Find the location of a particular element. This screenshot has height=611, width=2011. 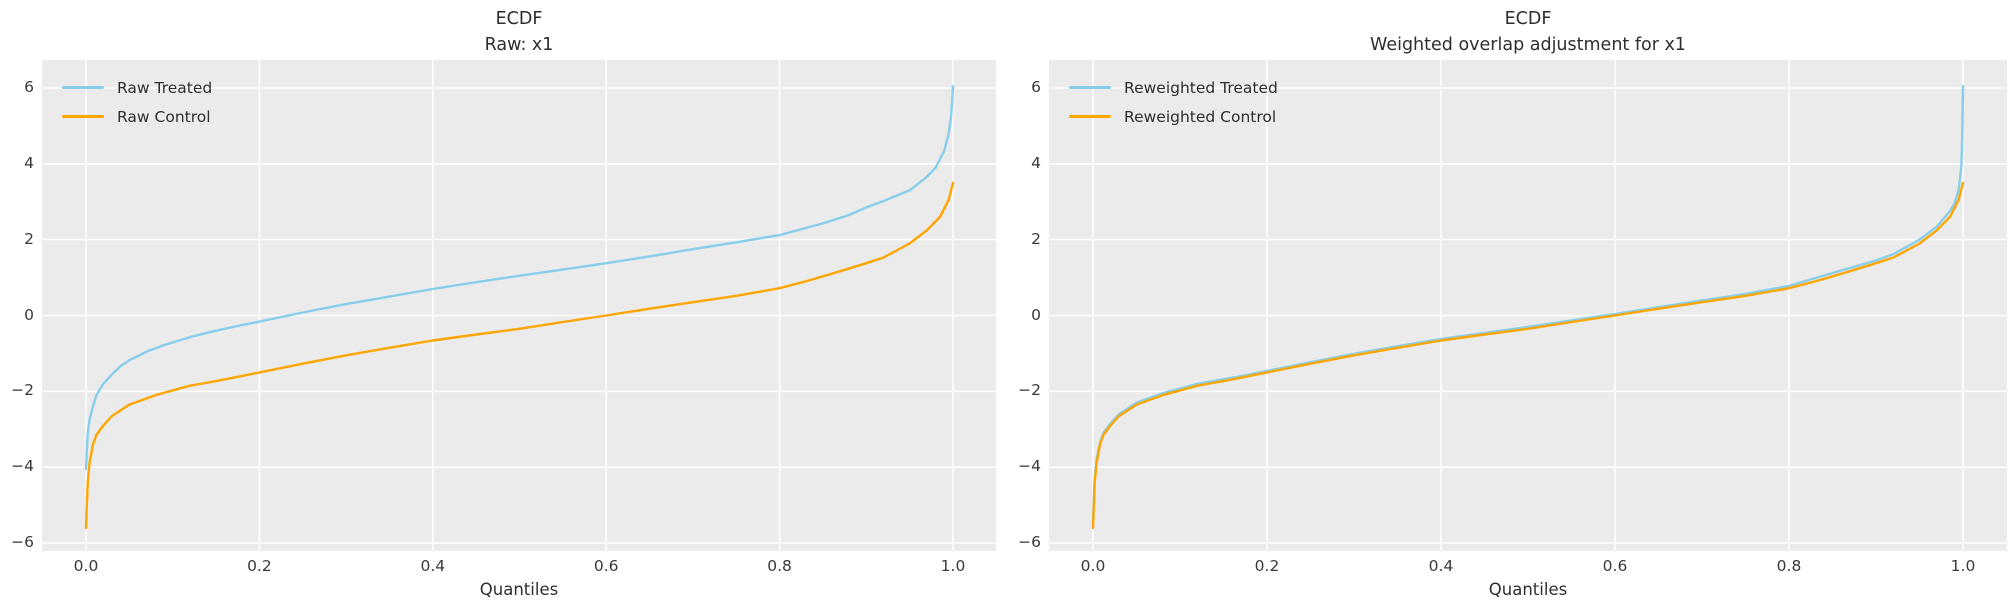

legend-item-raw-control: Raw Control is located at coordinates (137, 116).